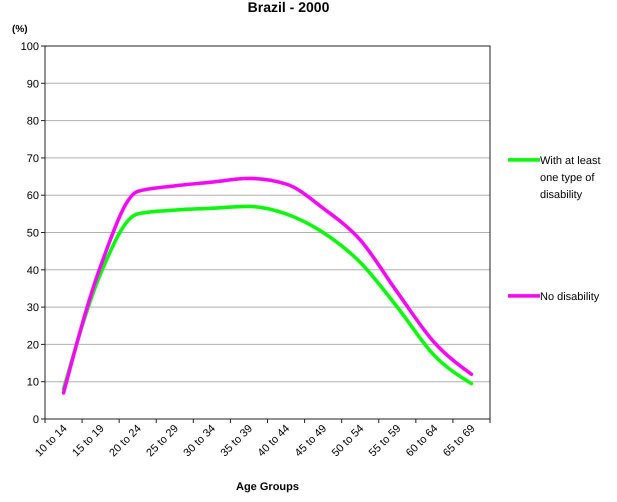 Image resolution: width=617 pixels, height=502 pixels. Describe the element at coordinates (348, 441) in the screenshot. I see `x-tick-label: 50 to 54` at that location.